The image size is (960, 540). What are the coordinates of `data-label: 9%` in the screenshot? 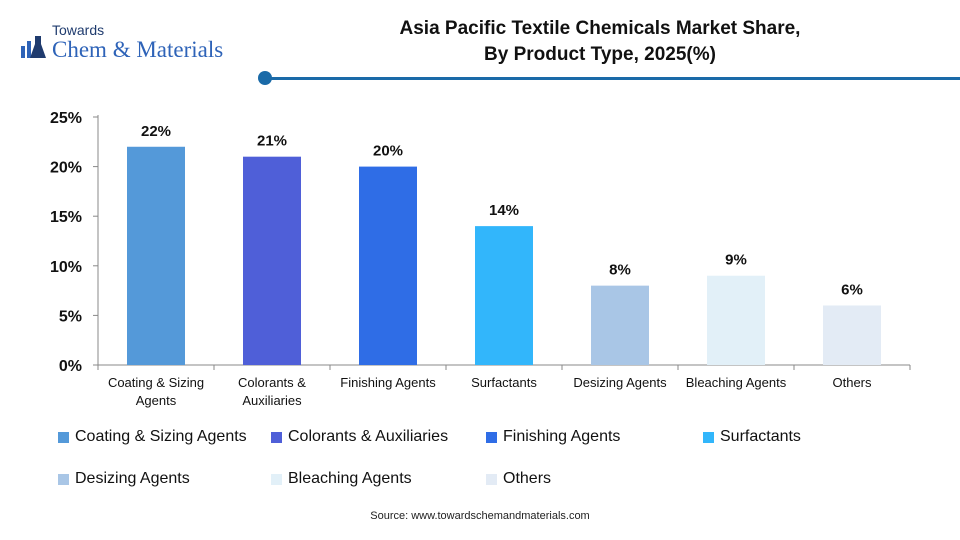 It's located at (736, 260).